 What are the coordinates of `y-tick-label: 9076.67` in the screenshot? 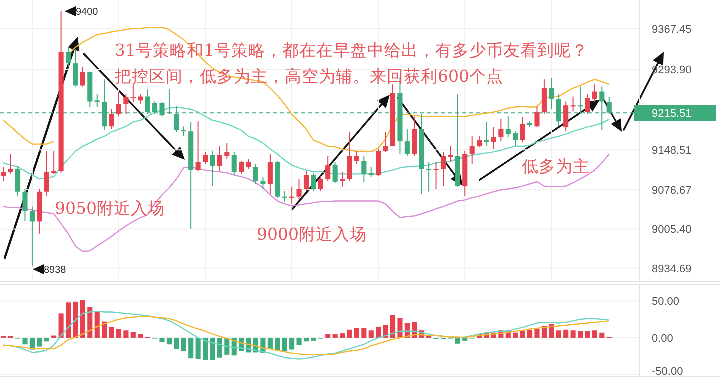 It's located at (672, 190).